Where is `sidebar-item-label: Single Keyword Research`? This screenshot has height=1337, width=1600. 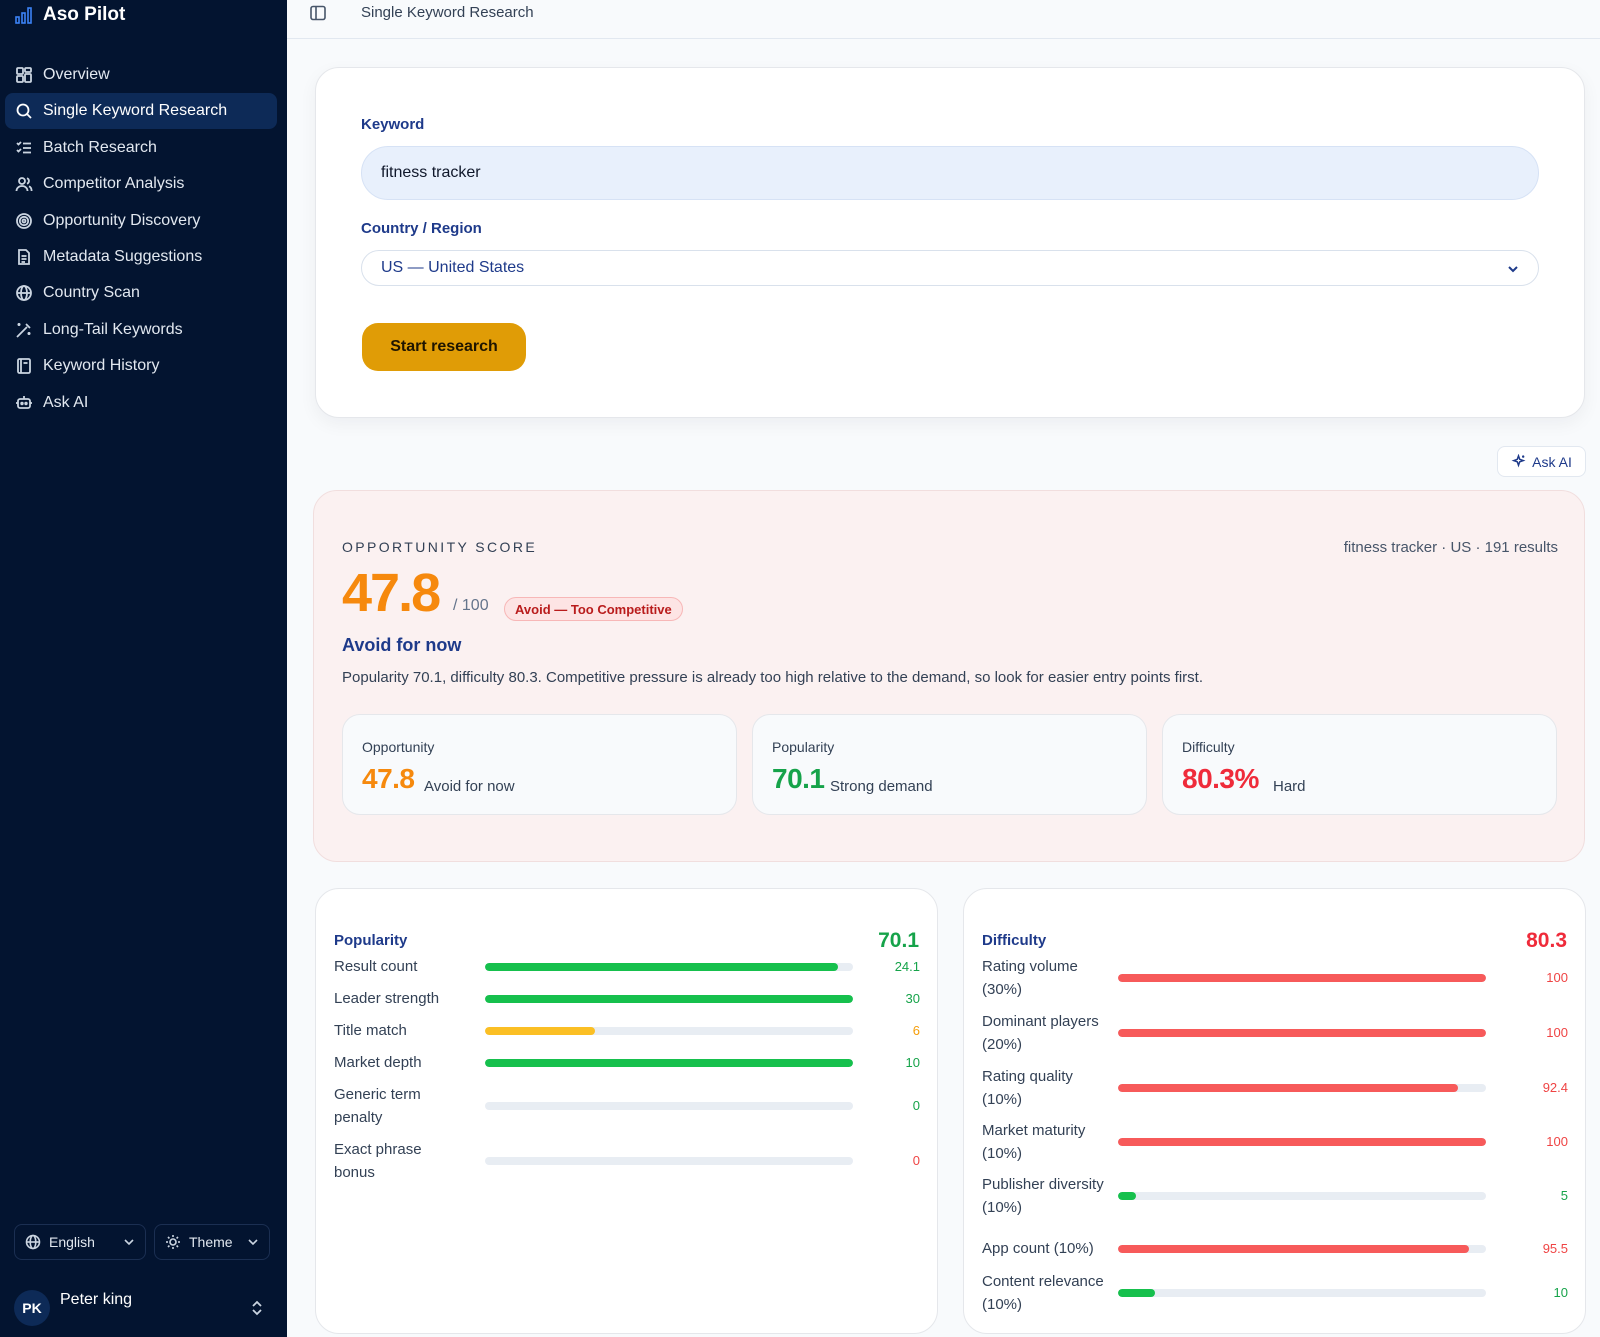 sidebar-item-label: Single Keyword Research is located at coordinates (135, 111).